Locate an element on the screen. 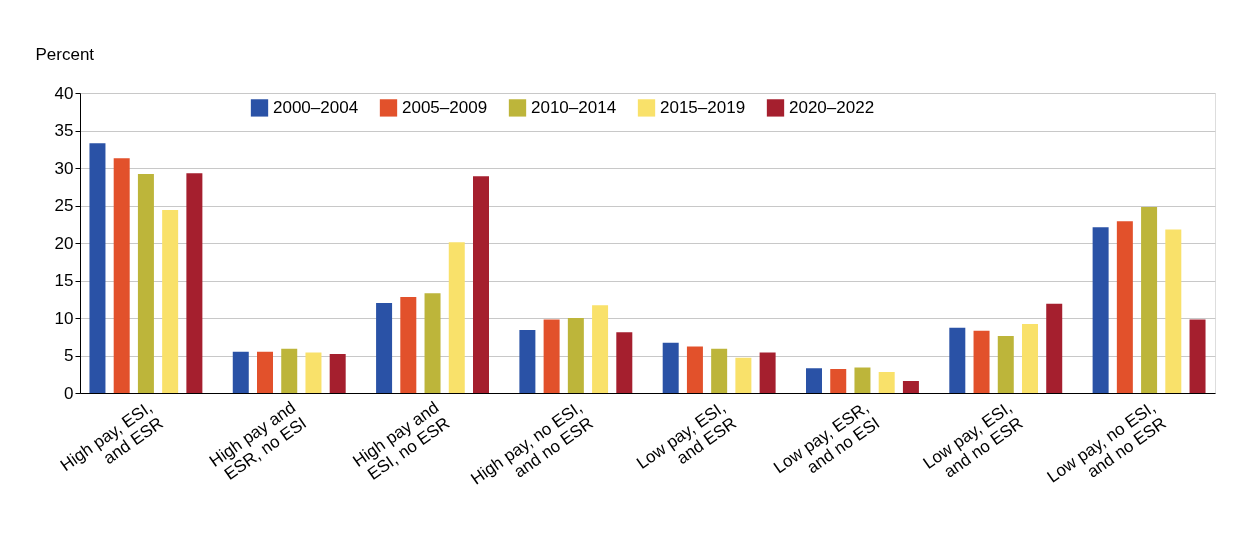  x-tick-label: High pay and ESI, no ESR is located at coordinates (401, 440).